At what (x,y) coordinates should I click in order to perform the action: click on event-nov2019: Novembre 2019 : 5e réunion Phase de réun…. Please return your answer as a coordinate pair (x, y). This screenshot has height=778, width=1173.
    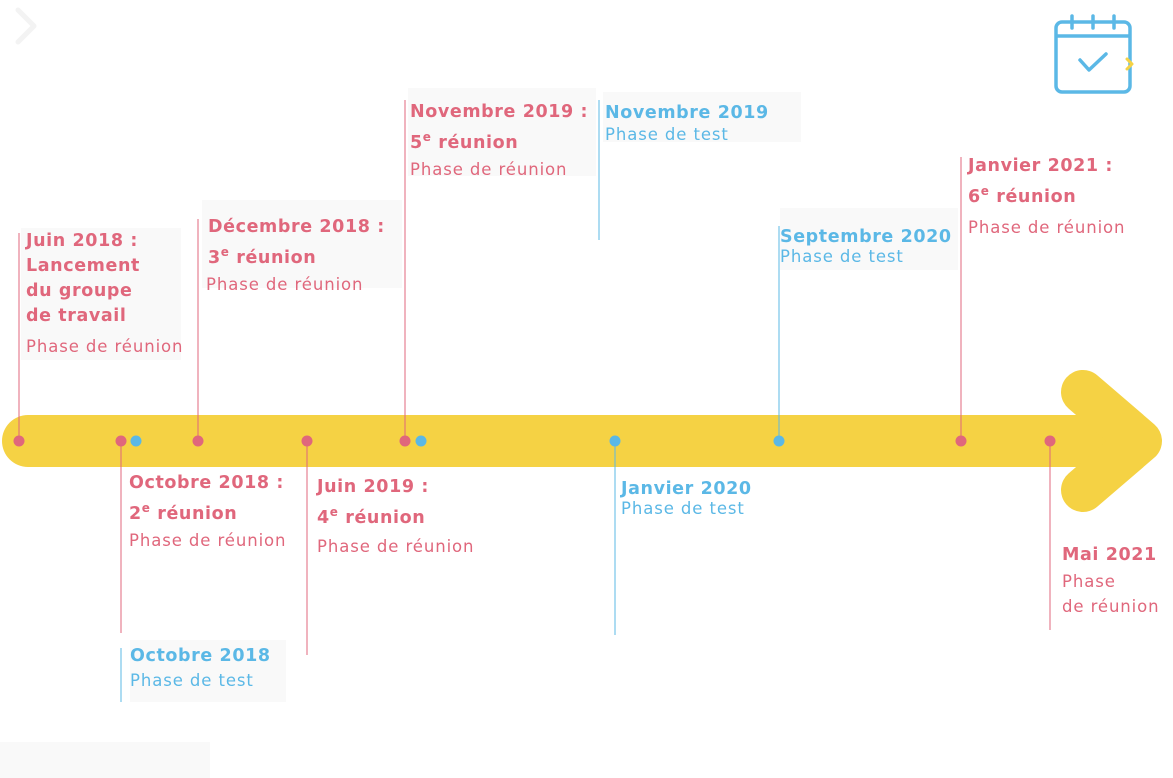
    Looking at the image, I should click on (499, 141).